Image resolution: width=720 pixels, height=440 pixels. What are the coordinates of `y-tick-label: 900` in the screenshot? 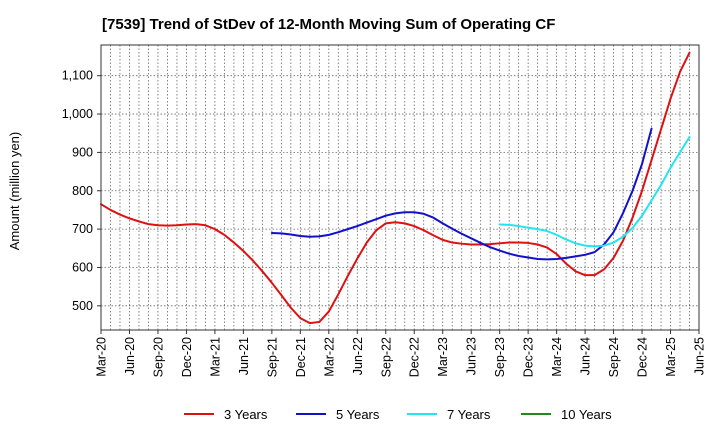 It's located at (82, 152).